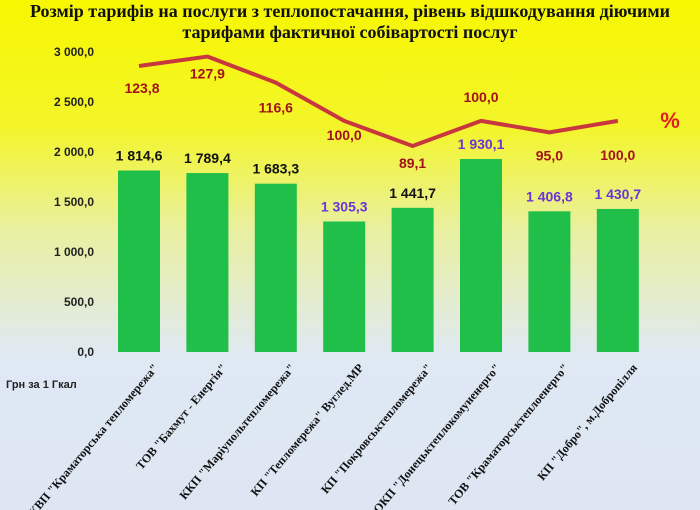 This screenshot has height=510, width=700. Describe the element at coordinates (376, 428) in the screenshot. I see `category-label: КП "Покровськтепломережа"` at that location.